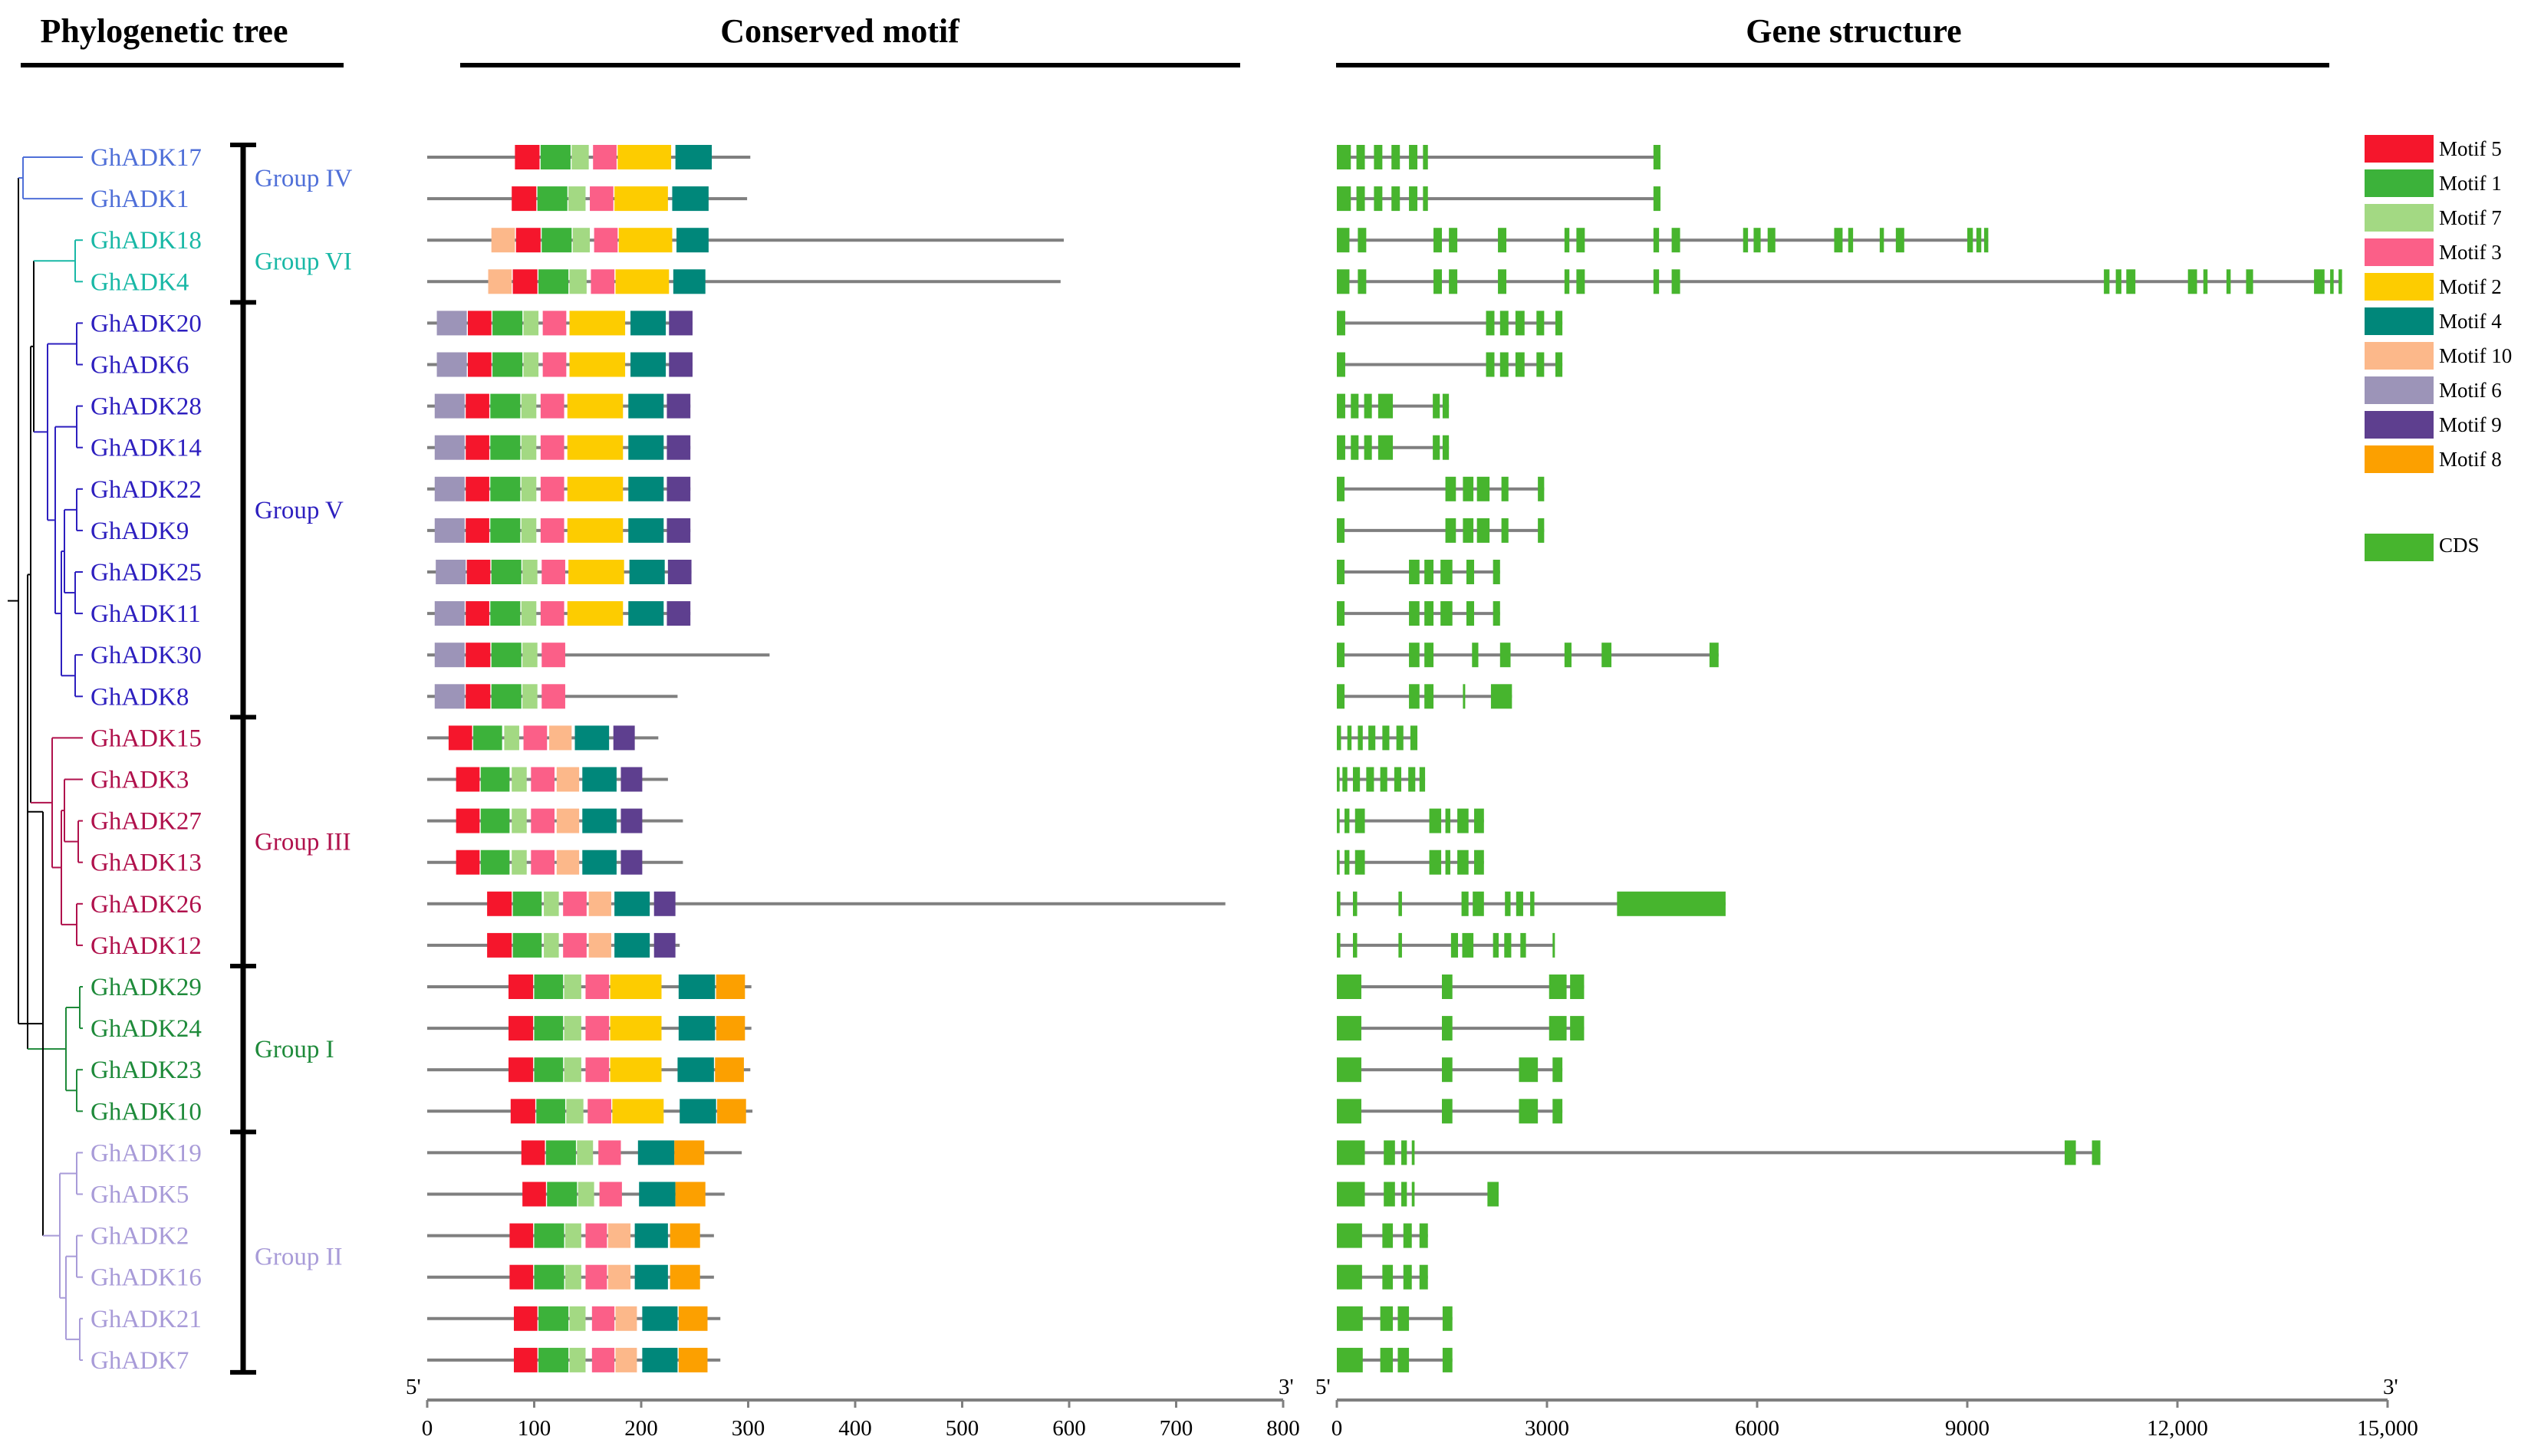 The width and height of the screenshot is (2531, 1456). Describe the element at coordinates (2470, 321) in the screenshot. I see `legend-label-motif-4: Motif 4` at that location.